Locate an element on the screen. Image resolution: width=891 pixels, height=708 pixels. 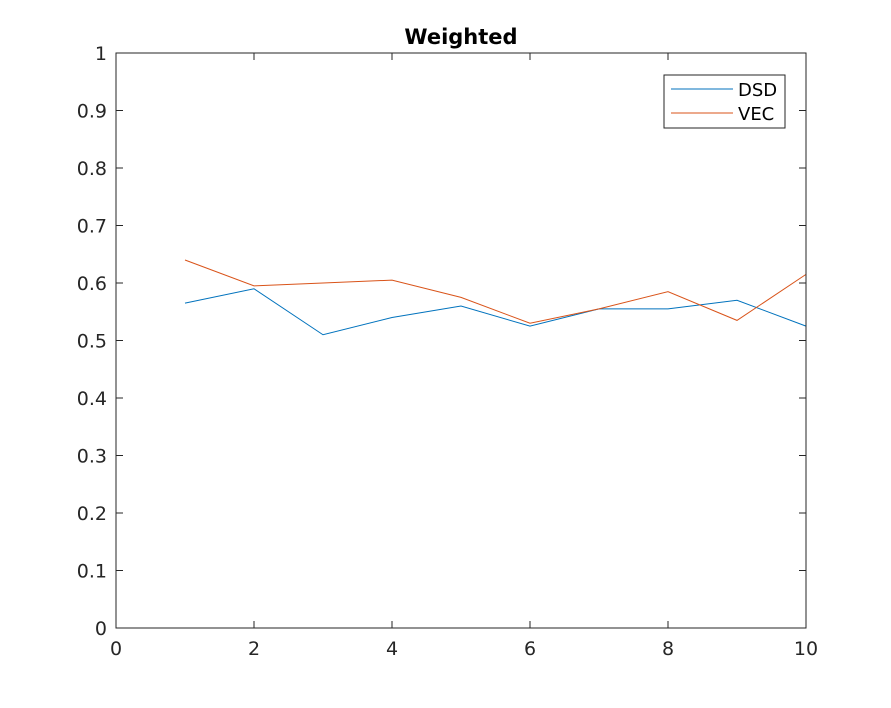
y-tick-label: 0.7 is located at coordinates (92, 227).